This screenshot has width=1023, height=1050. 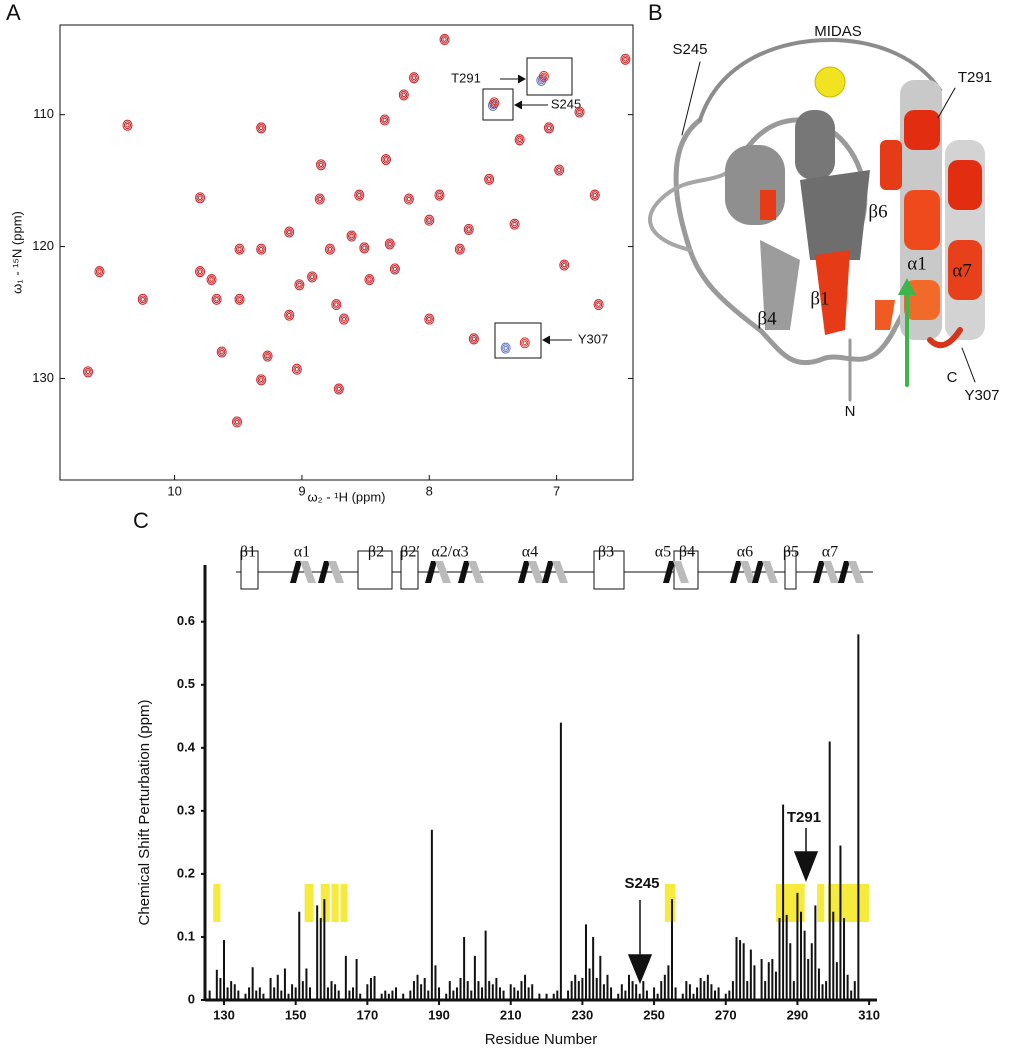 What do you see at coordinates (346, 496) in the screenshot?
I see `x-axis-label: ω₂ - ¹H (ppm)` at bounding box center [346, 496].